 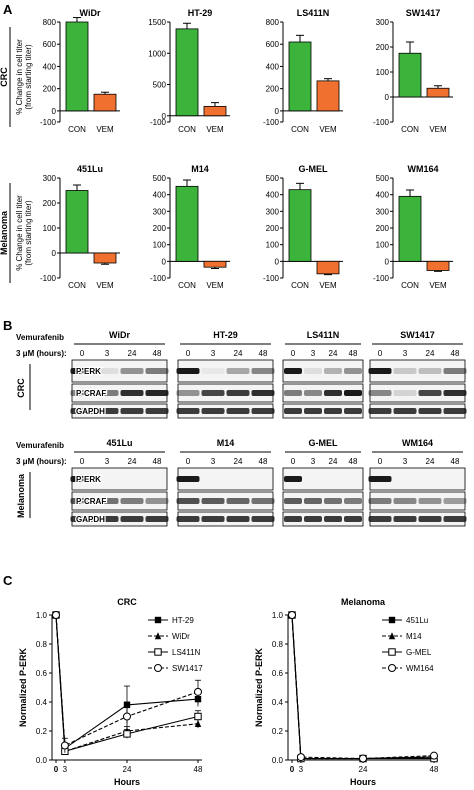 What do you see at coordinates (363, 769) in the screenshot?
I see `x-tick-label: 24` at bounding box center [363, 769].